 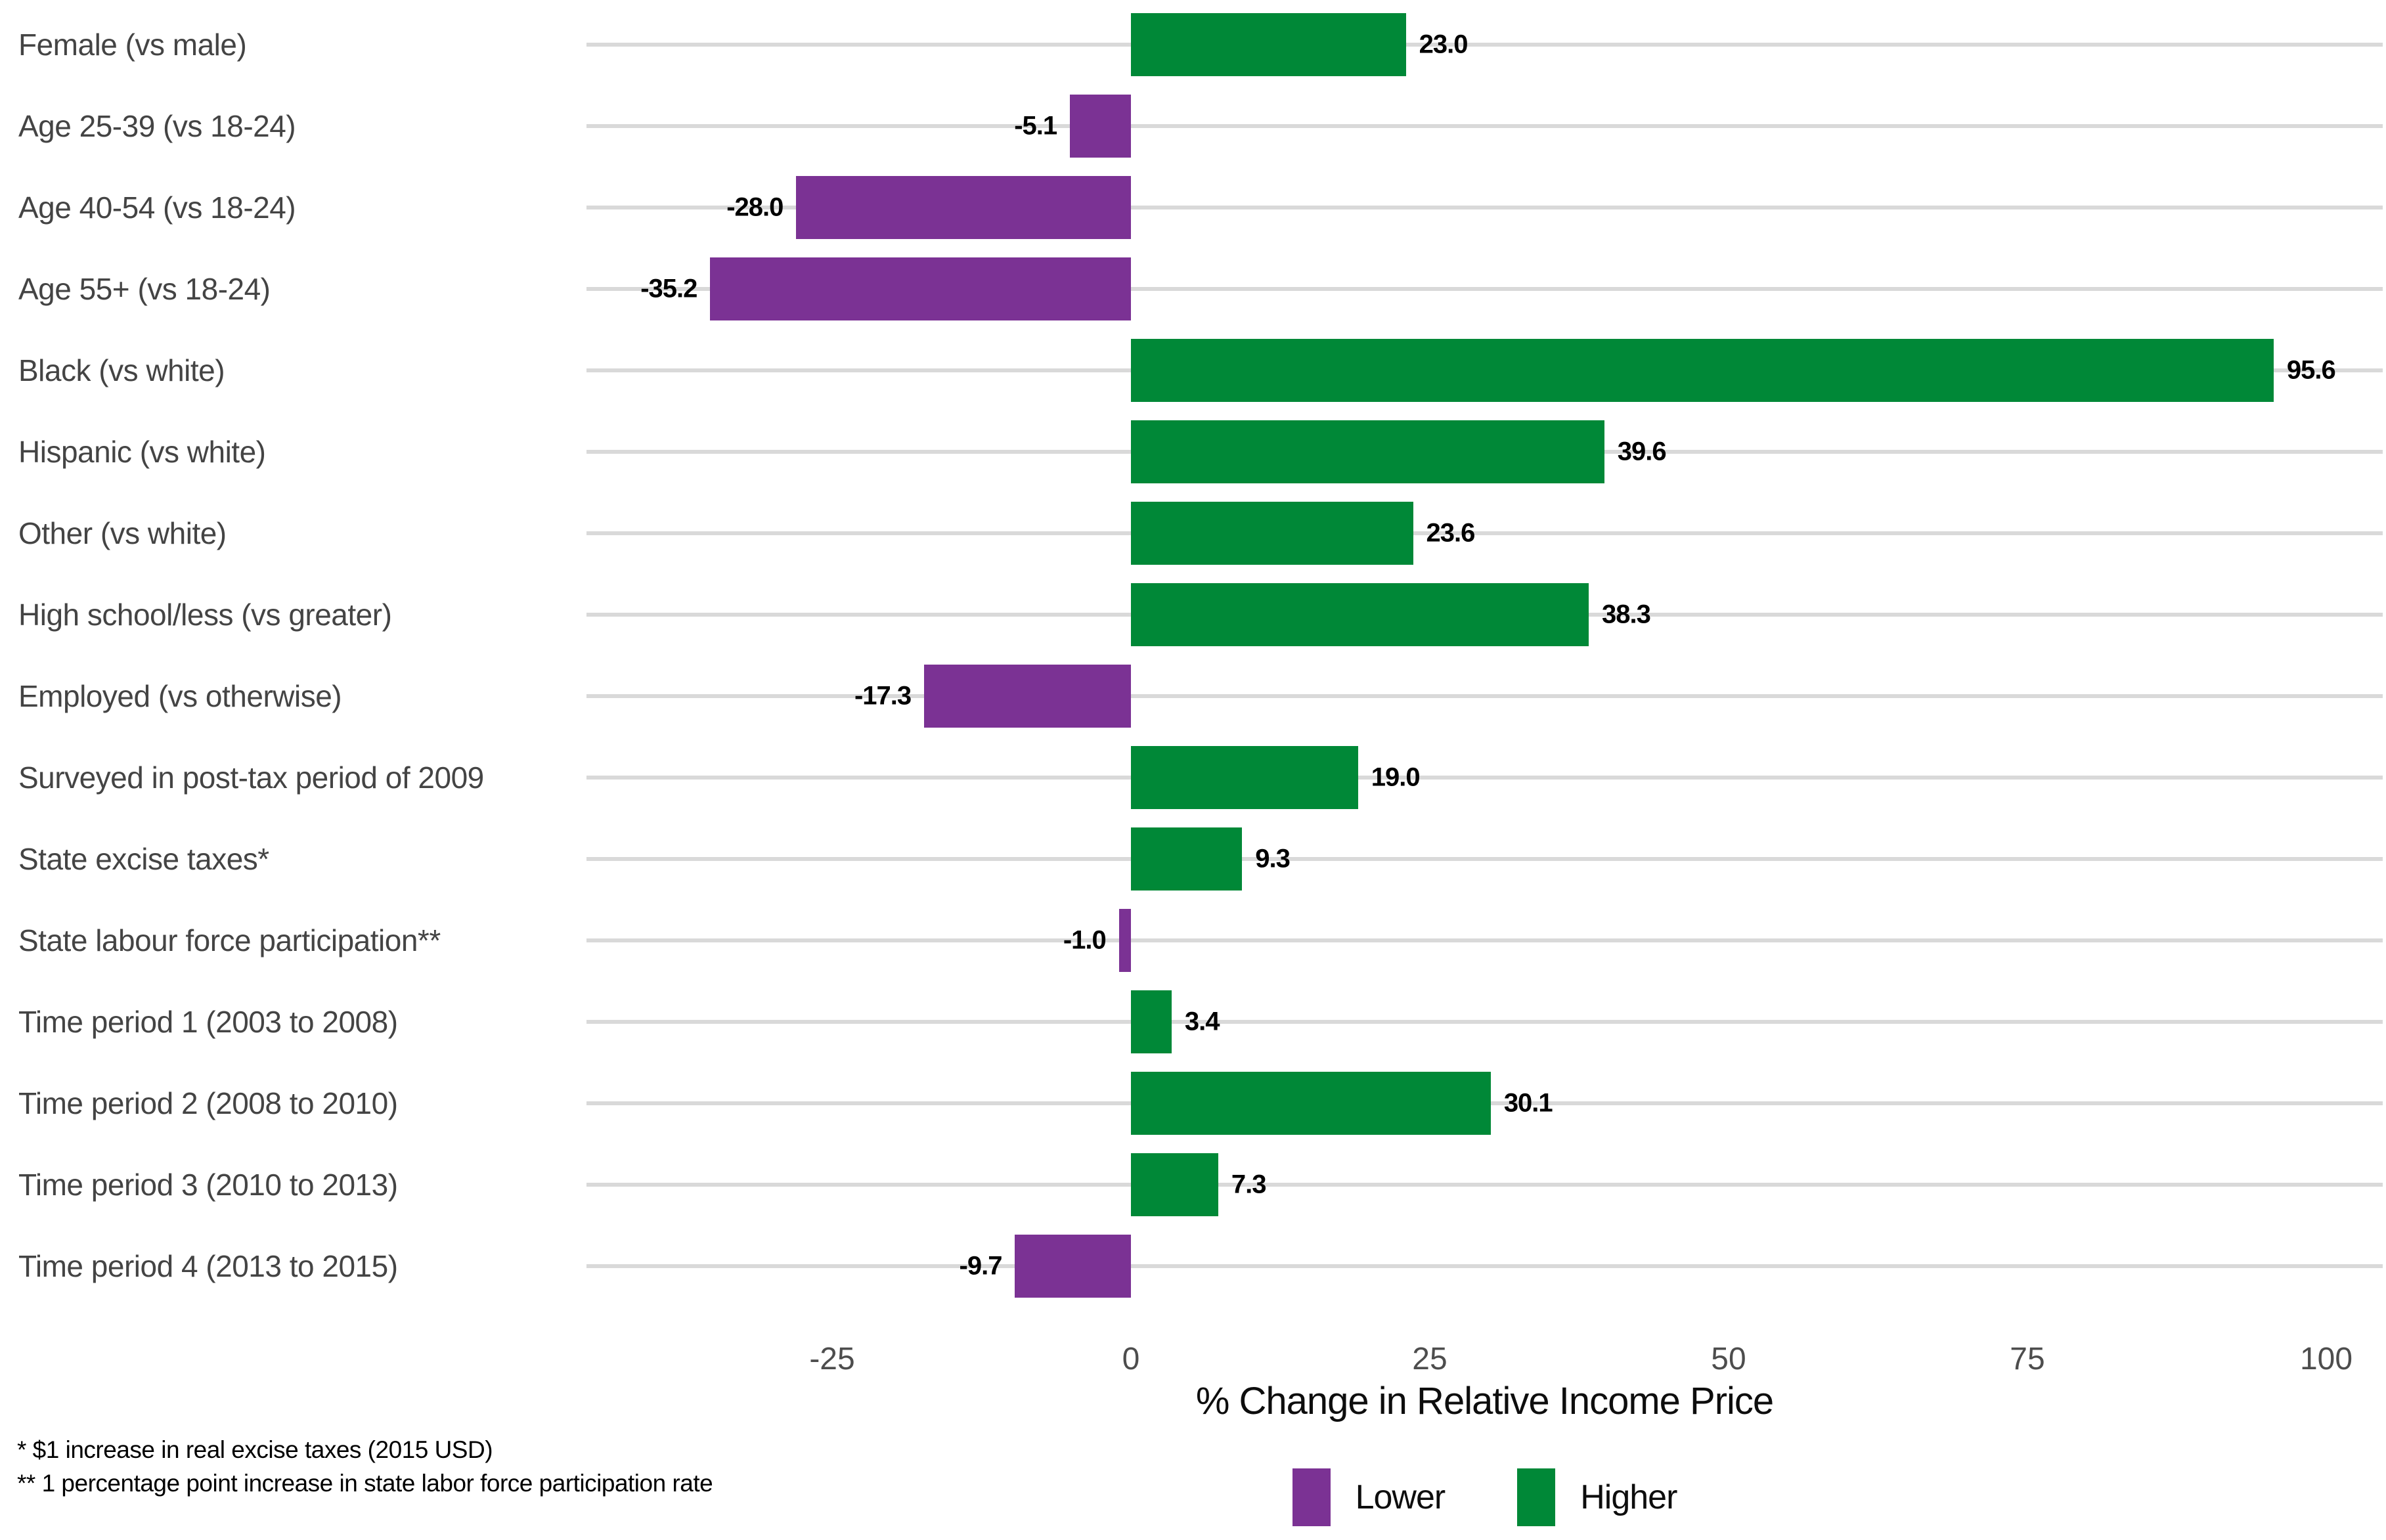 I want to click on x-tick-label: 25, so click(x=1430, y=1359).